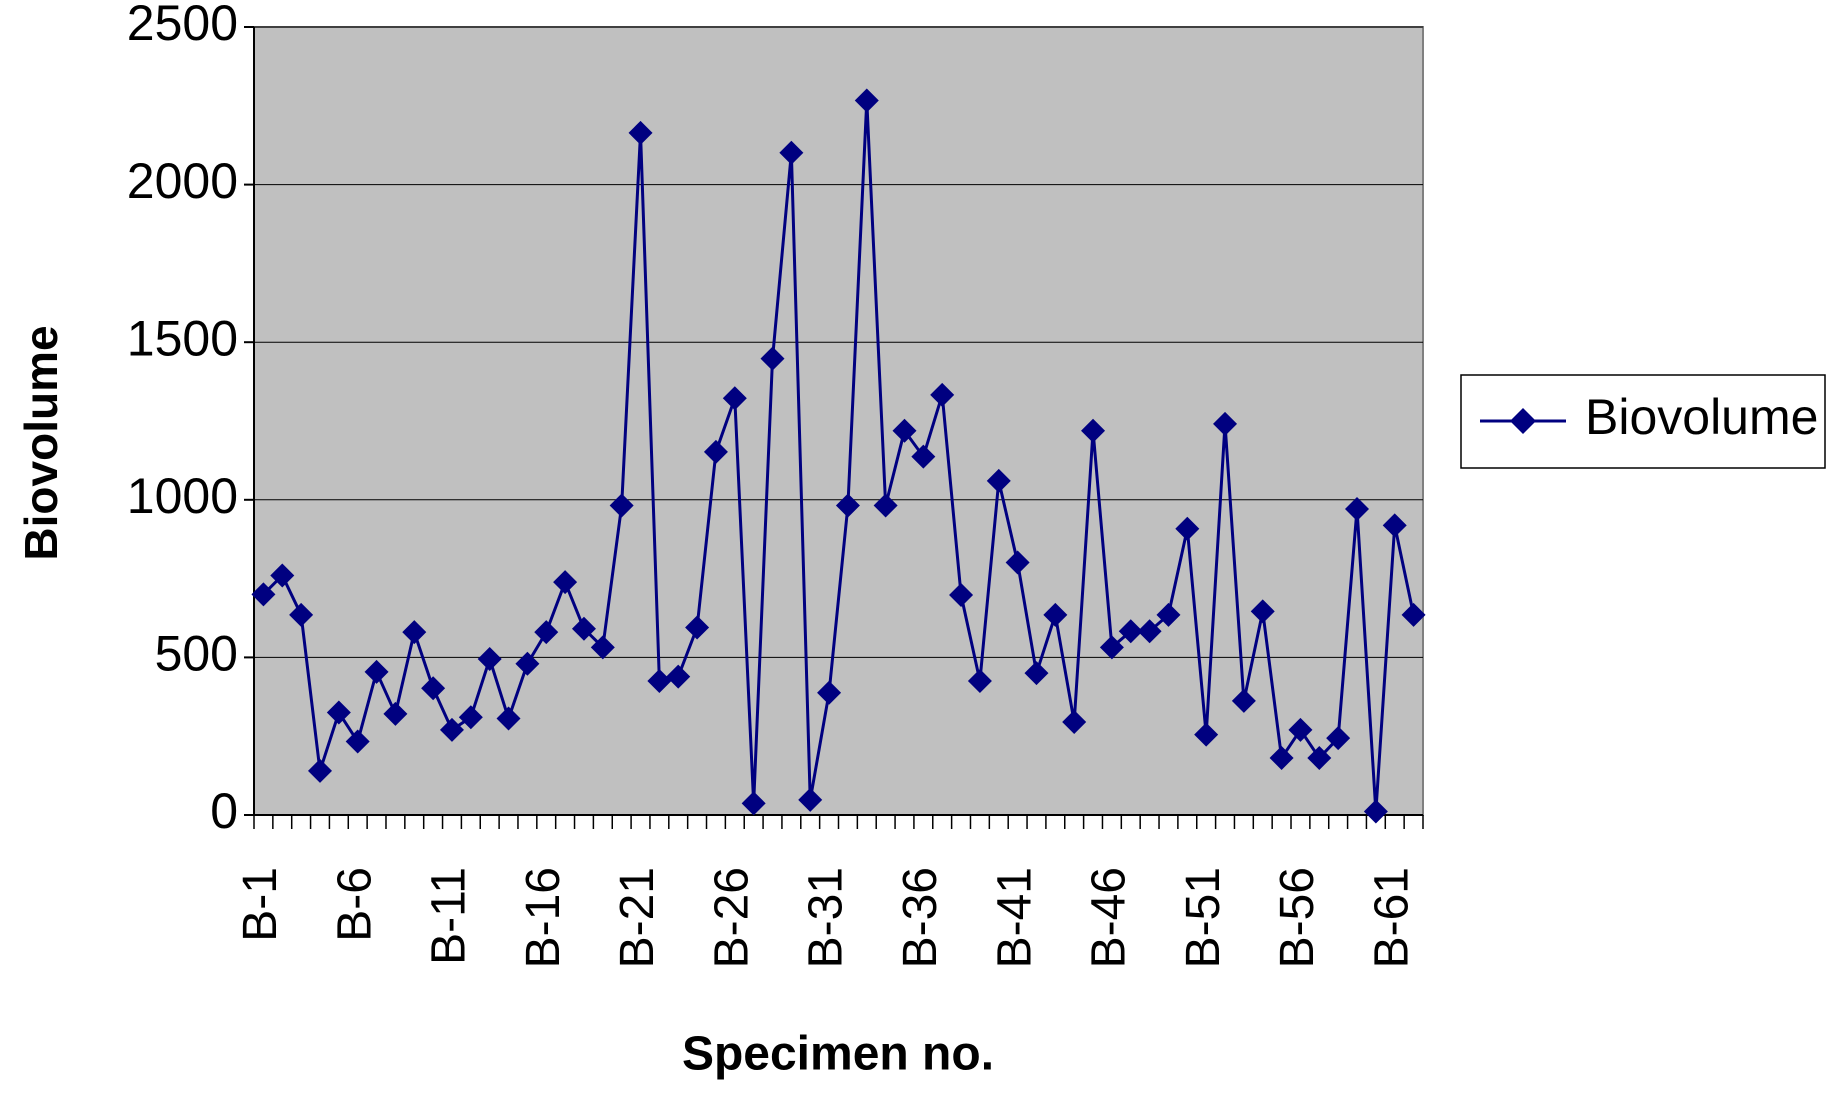 The height and width of the screenshot is (1100, 1826). I want to click on x-tick-label: B-26, so click(731, 917).